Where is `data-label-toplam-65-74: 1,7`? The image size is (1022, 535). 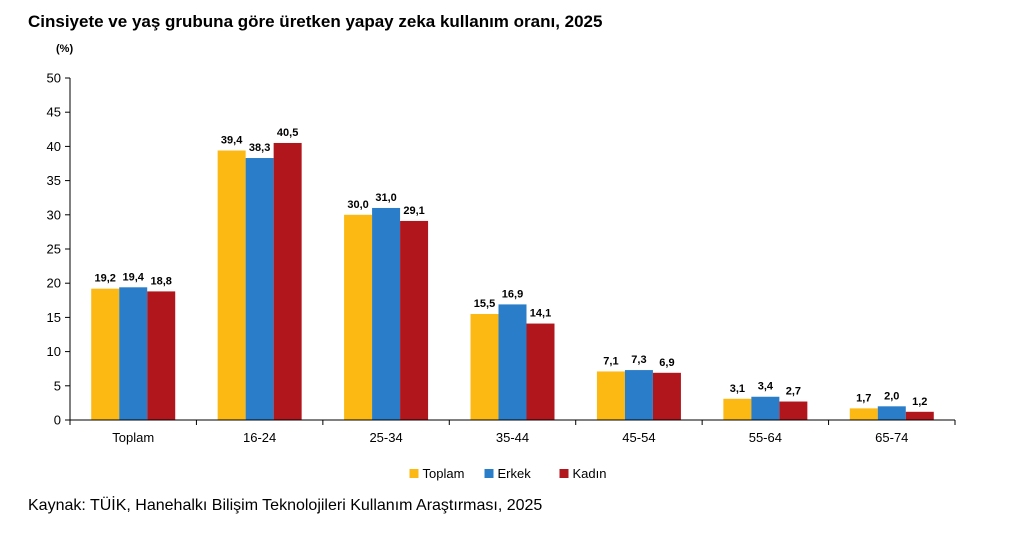 data-label-toplam-65-74: 1,7 is located at coordinates (863, 398).